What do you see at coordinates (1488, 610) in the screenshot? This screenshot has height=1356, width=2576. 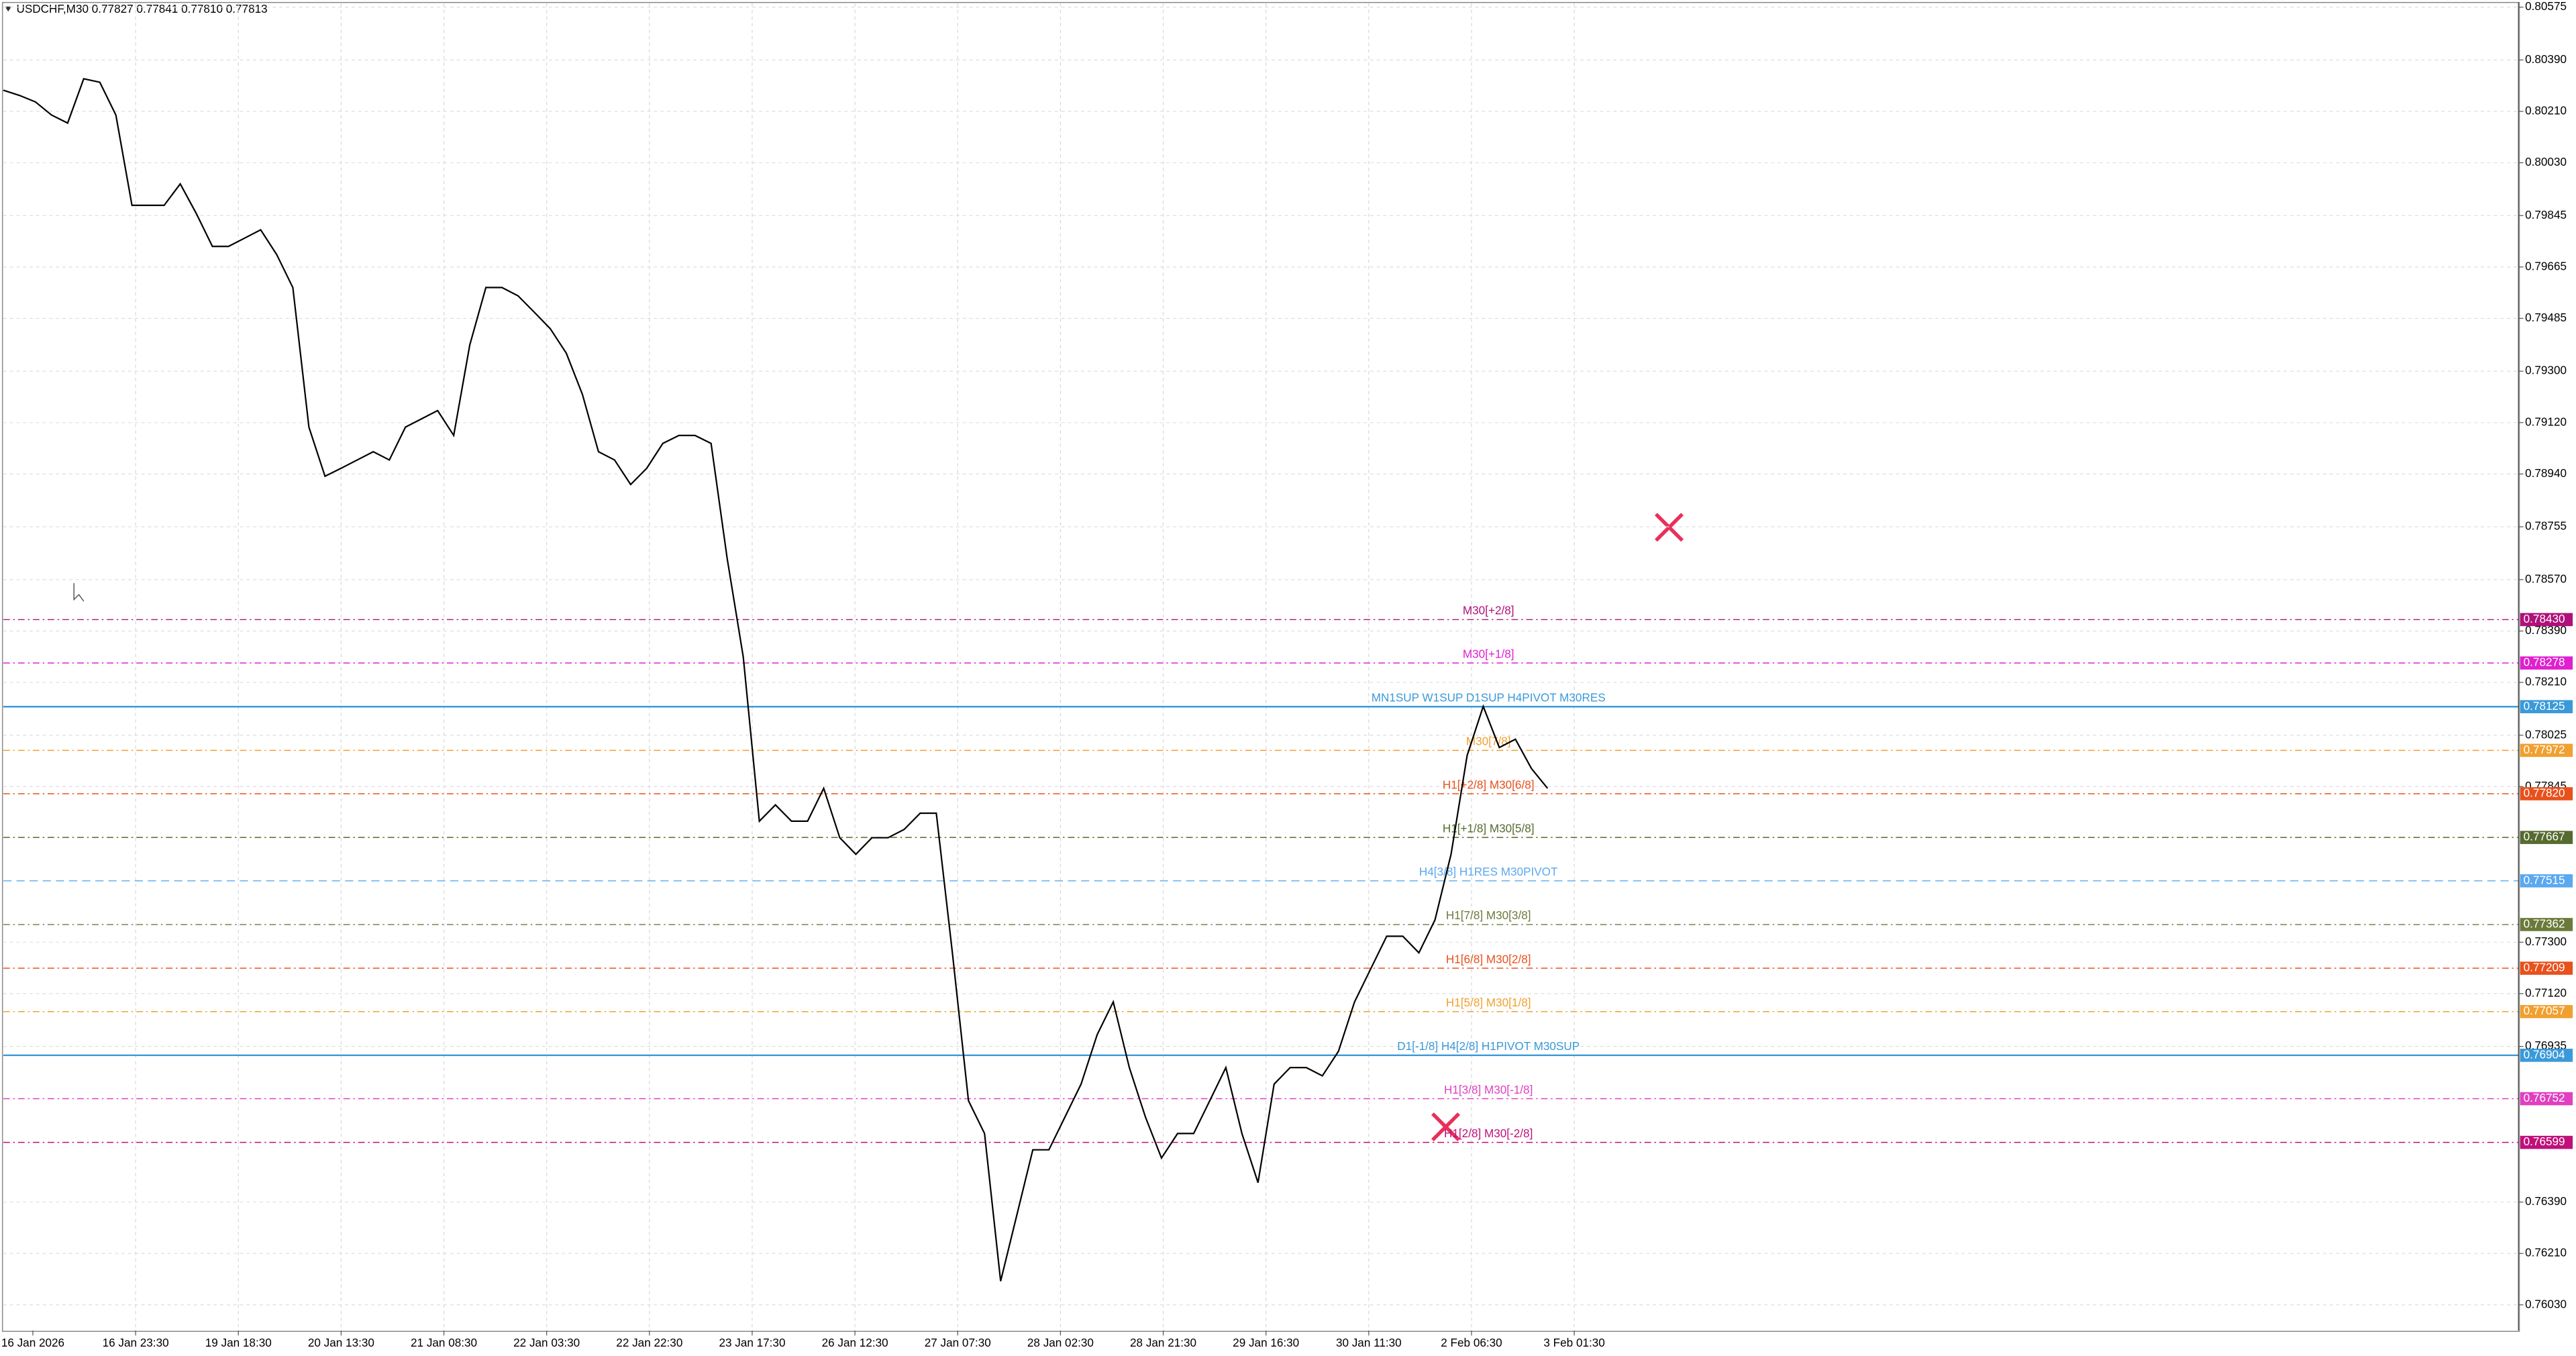 I see `level-label: M30[+2/8]` at bounding box center [1488, 610].